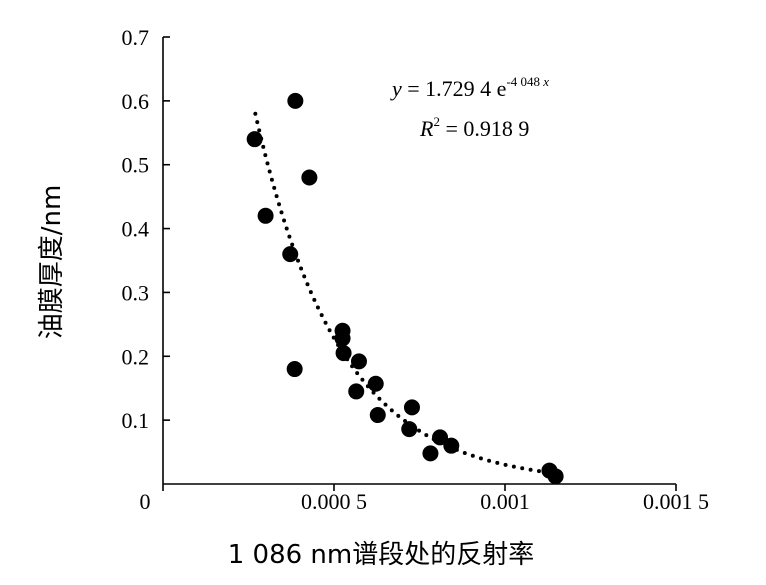 This screenshot has height=585, width=766. What do you see at coordinates (505, 501) in the screenshot?
I see `x-tick-label: 0.001` at bounding box center [505, 501].